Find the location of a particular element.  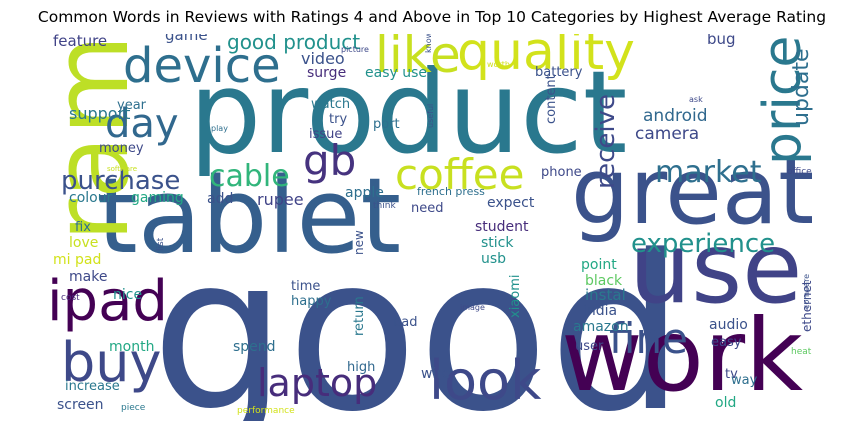

word-battery: battery is located at coordinates (559, 72).